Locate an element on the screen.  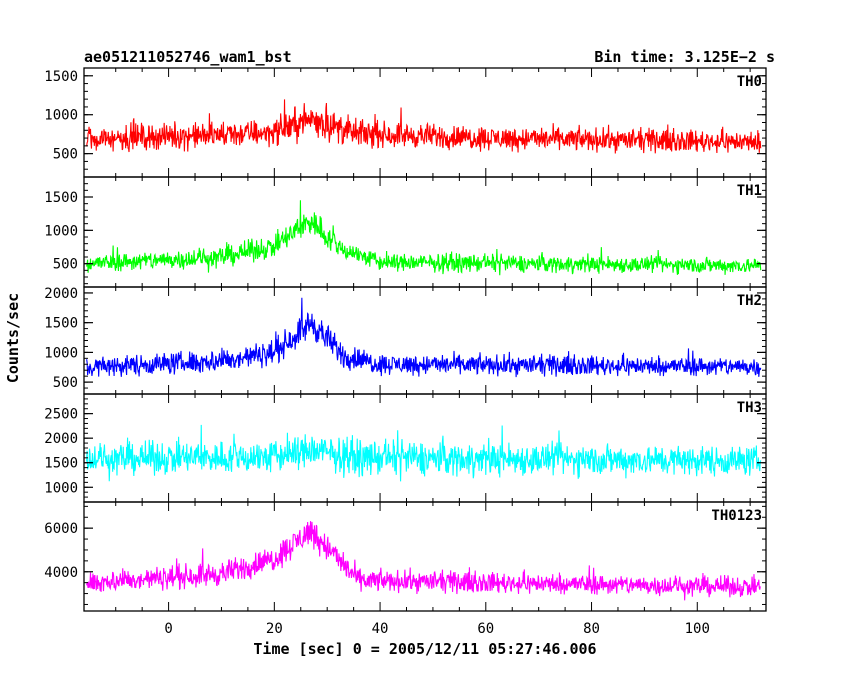
series-th3 is located at coordinates (424, 453).